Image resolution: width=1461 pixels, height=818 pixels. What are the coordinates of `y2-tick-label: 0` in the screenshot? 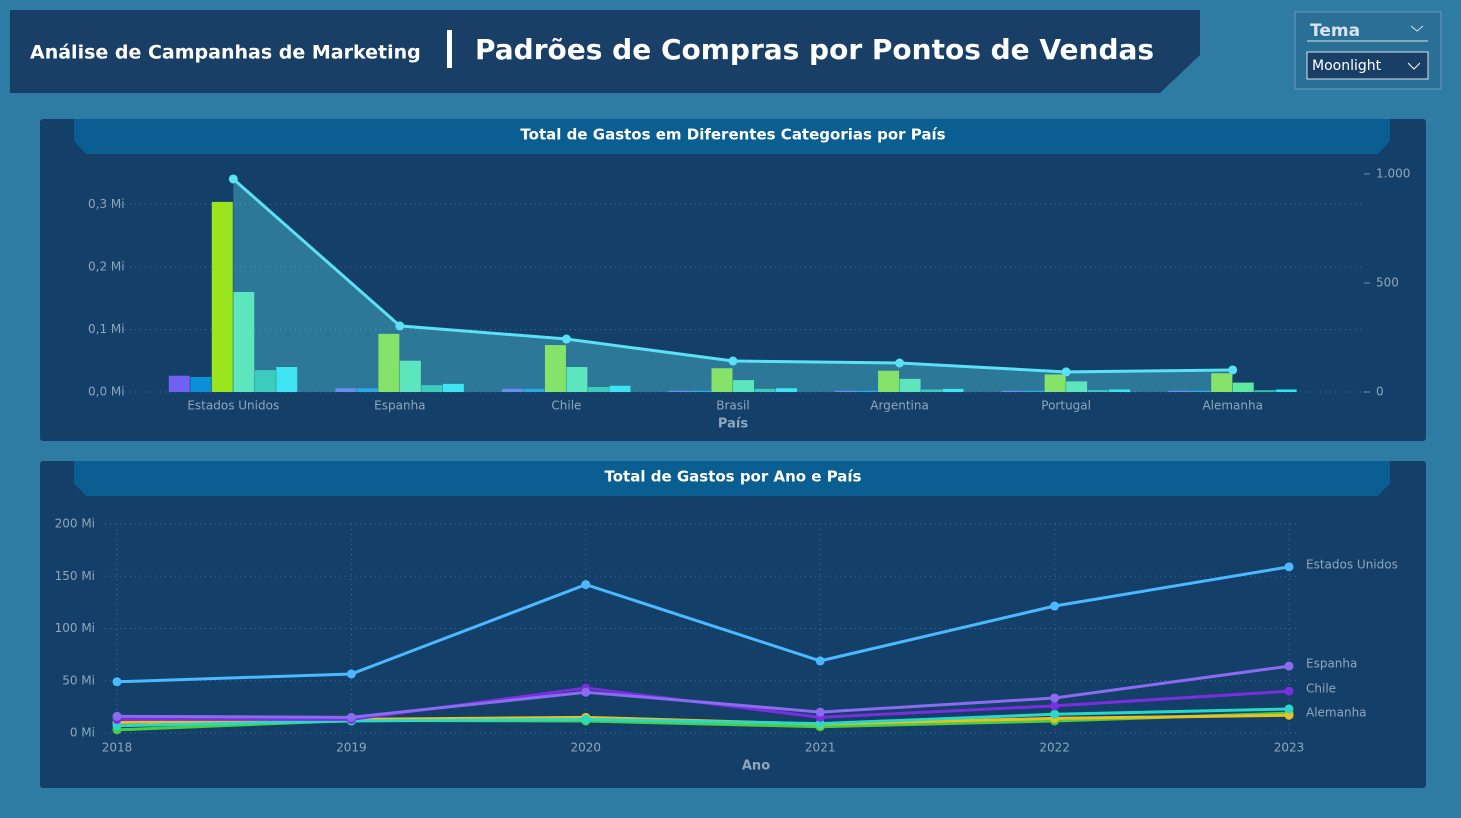 It's located at (1380, 392).